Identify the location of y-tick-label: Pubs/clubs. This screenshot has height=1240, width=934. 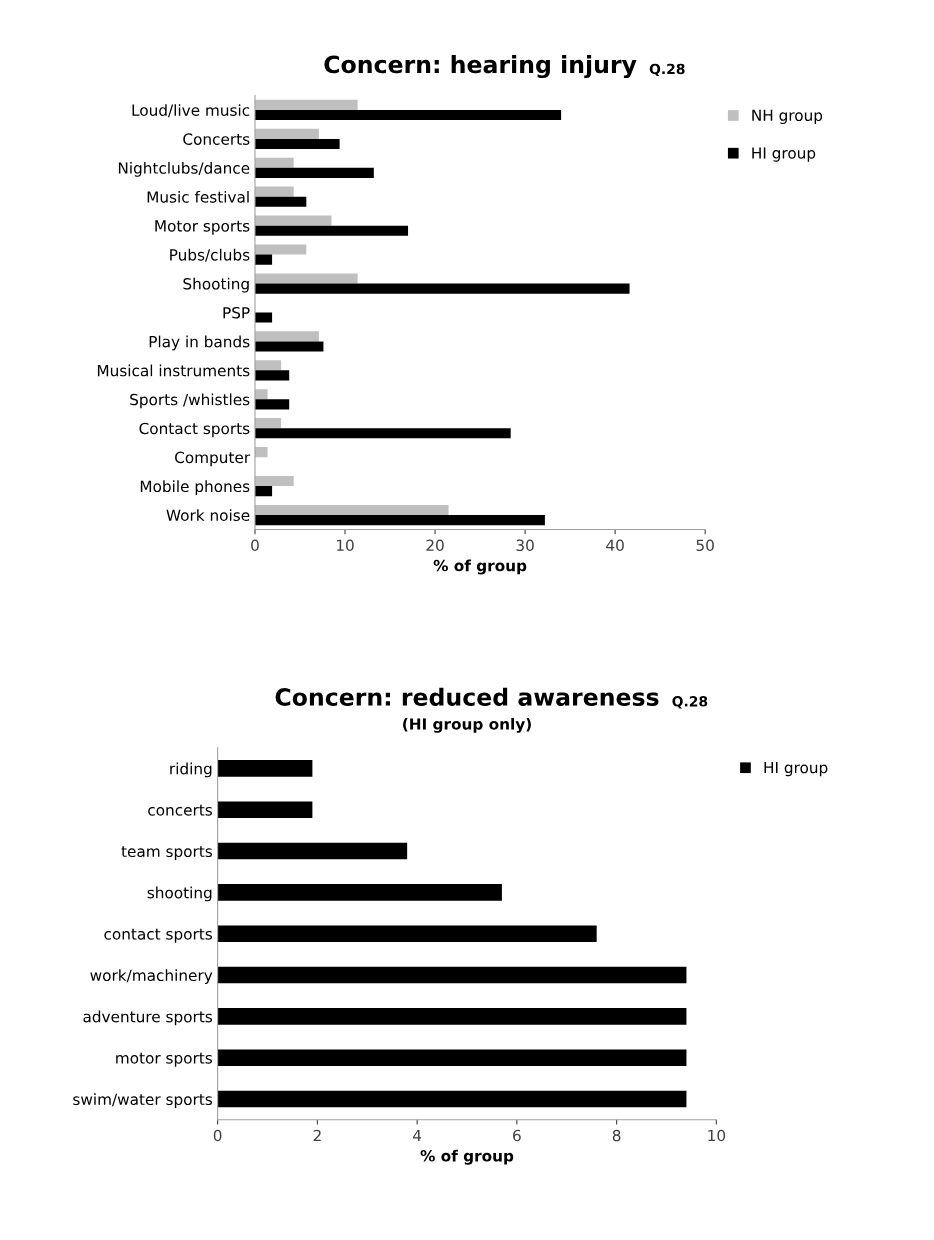
(210, 255).